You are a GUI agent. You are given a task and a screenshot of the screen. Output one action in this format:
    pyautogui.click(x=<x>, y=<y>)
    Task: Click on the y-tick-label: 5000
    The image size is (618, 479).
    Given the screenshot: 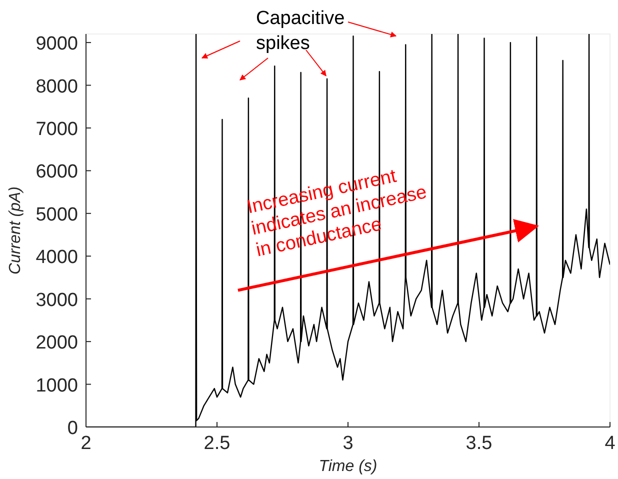 What is the action you would take?
    pyautogui.click(x=57, y=215)
    